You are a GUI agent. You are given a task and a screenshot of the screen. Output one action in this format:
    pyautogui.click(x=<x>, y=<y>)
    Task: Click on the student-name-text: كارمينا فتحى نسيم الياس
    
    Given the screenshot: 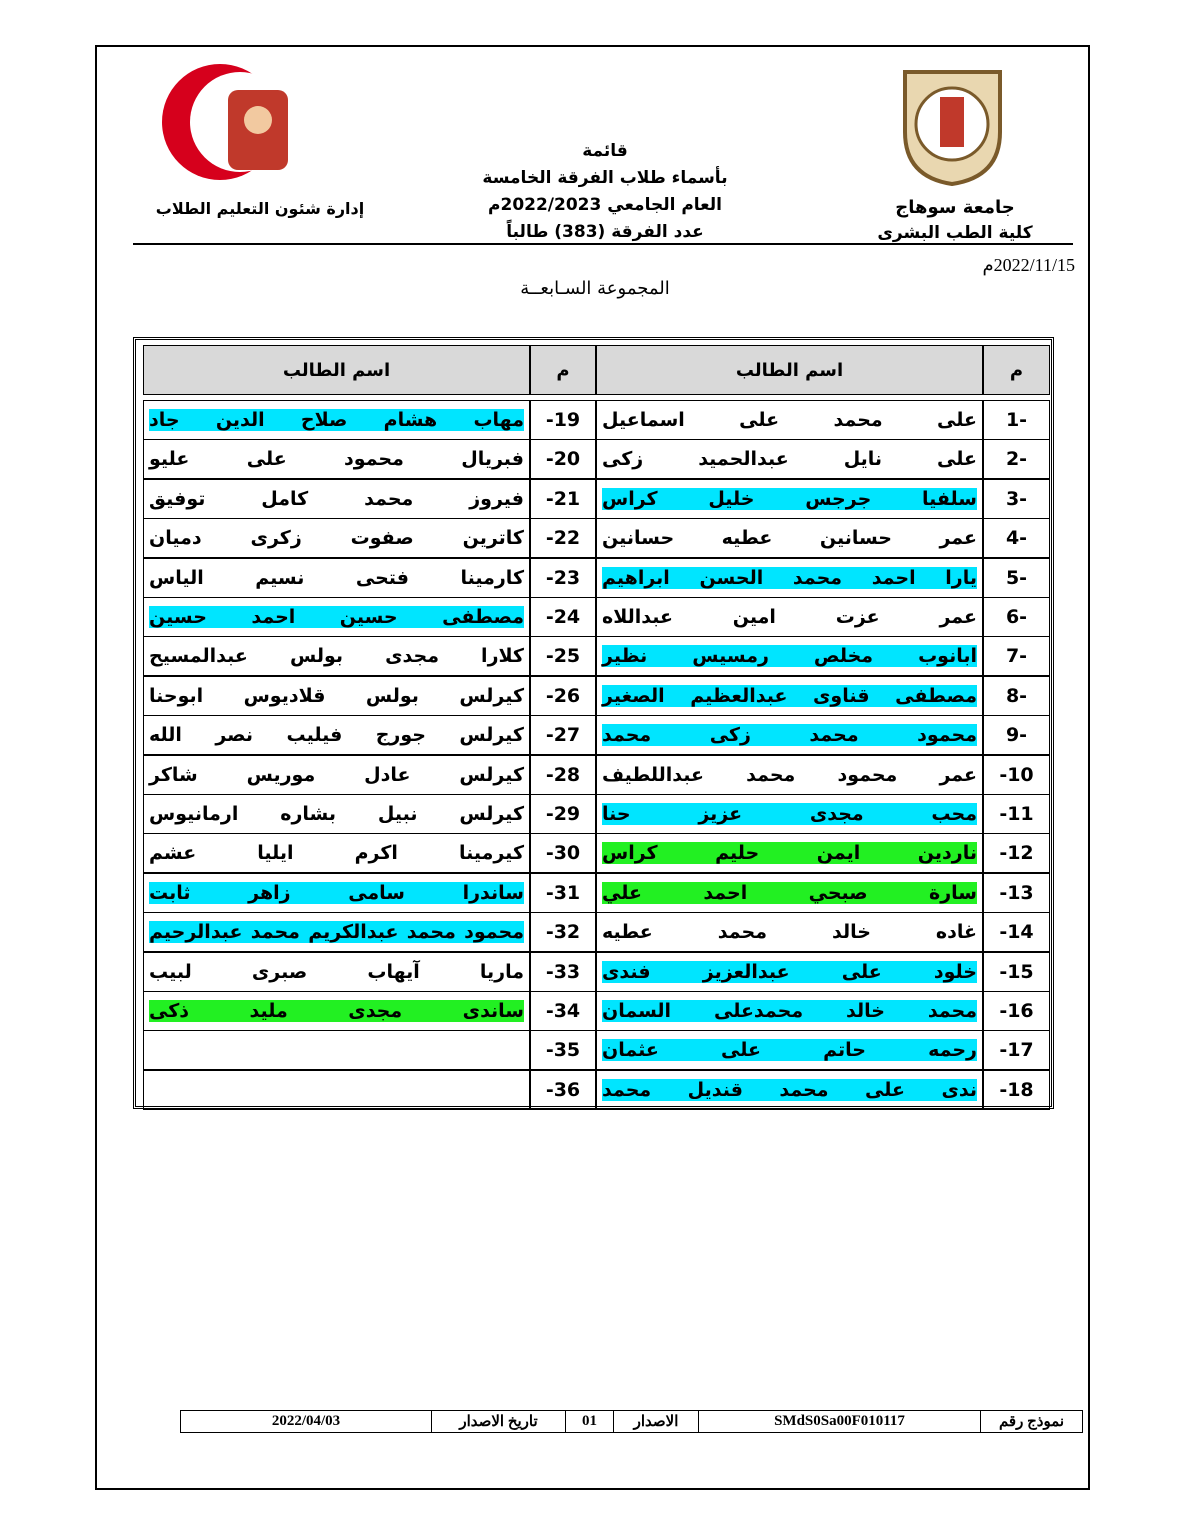 What is the action you would take?
    pyautogui.click(x=336, y=577)
    